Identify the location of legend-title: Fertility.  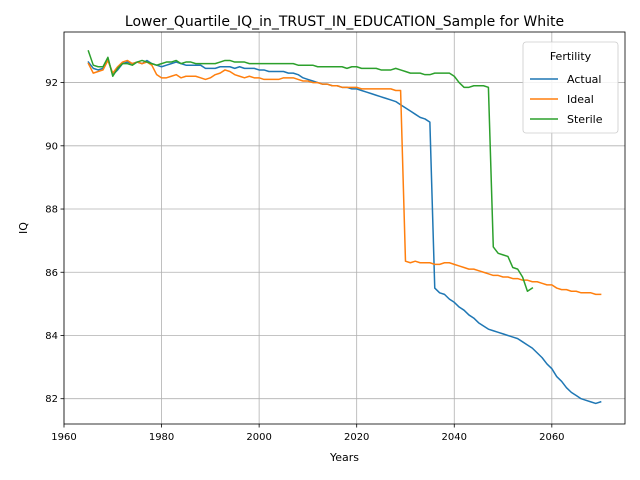
(571, 56).